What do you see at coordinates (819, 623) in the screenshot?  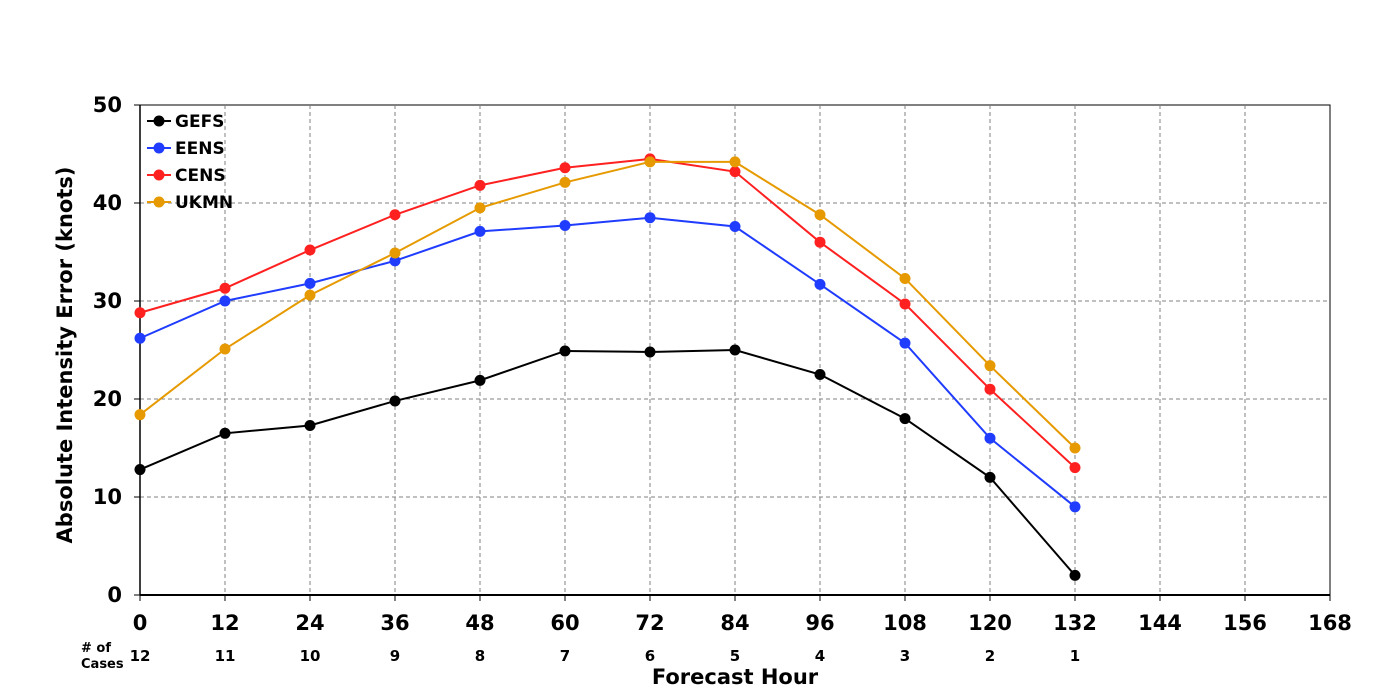 I see `x-tick-label: 96` at bounding box center [819, 623].